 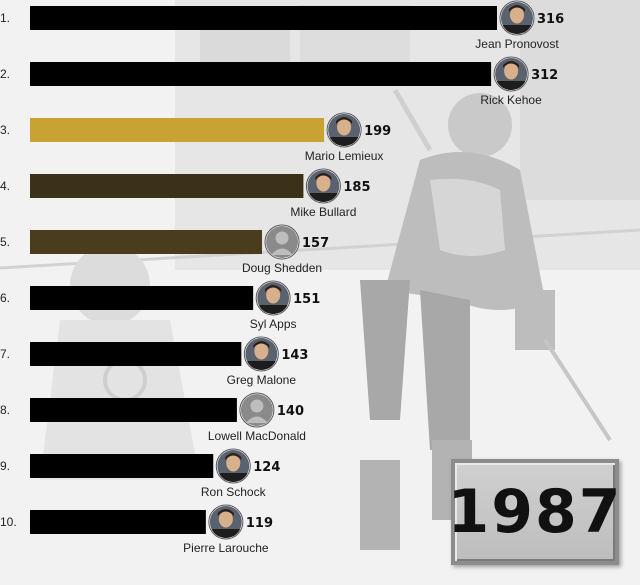 What do you see at coordinates (517, 44) in the screenshot?
I see `player-name-label: Jean Pronovost` at bounding box center [517, 44].